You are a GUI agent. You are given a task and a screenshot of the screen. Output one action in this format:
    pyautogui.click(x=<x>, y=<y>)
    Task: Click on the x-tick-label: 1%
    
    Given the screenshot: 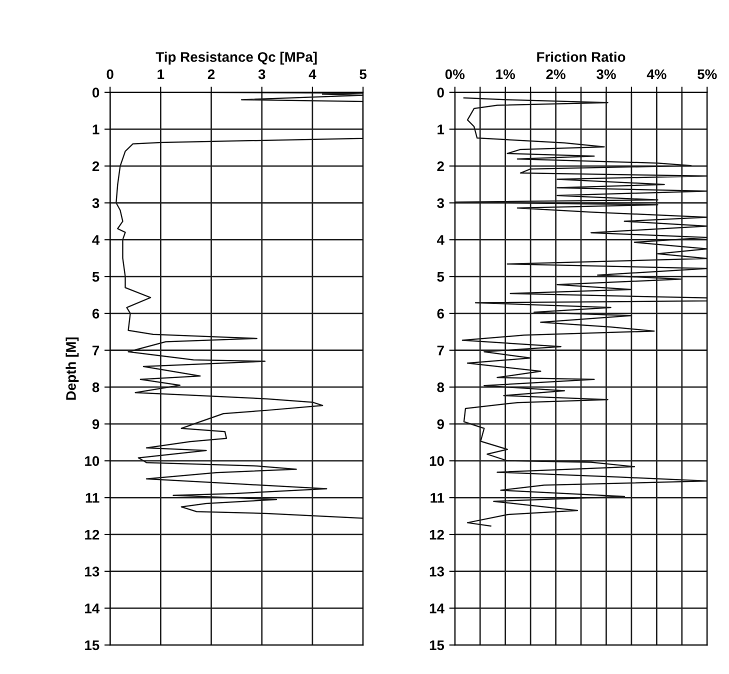 What is the action you would take?
    pyautogui.click(x=506, y=74)
    